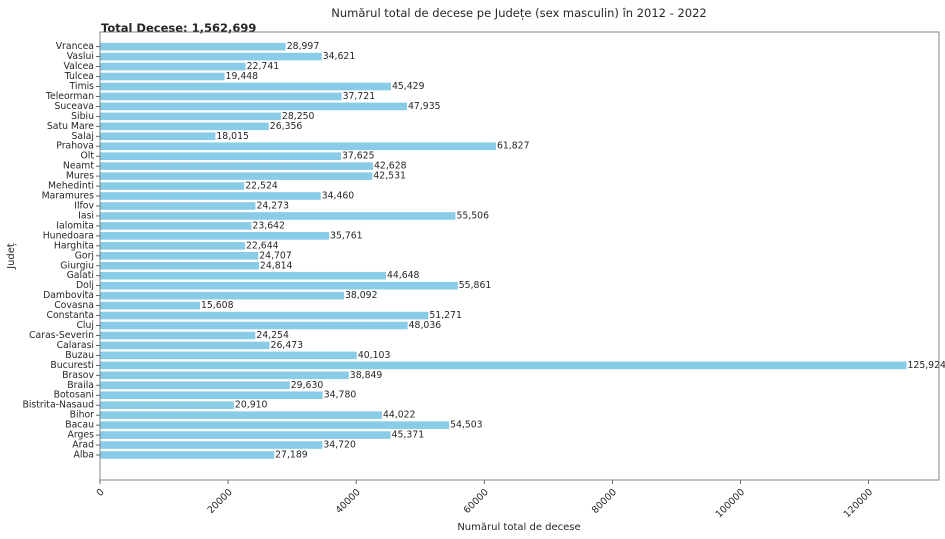  What do you see at coordinates (68, 295) in the screenshot?
I see `y-tick-label: Dambovita` at bounding box center [68, 295].